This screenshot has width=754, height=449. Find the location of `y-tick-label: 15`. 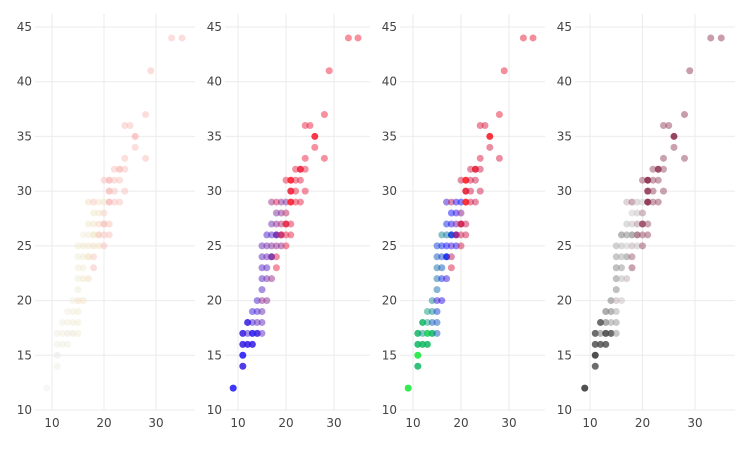

y-tick-label: 15 is located at coordinates (564, 355).